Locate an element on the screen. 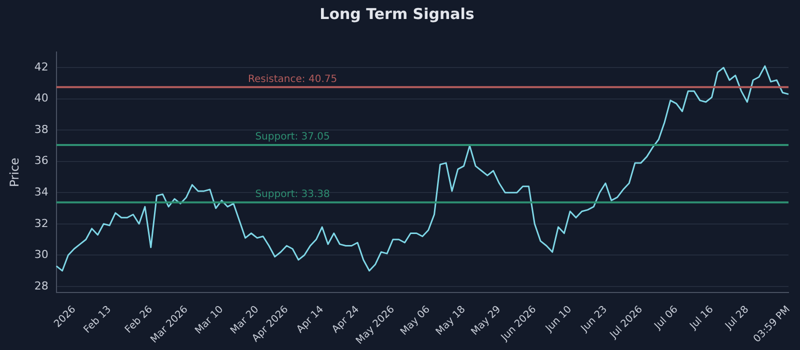 The width and height of the screenshot is (800, 350). y-axis-title: Price is located at coordinates (14, 172).